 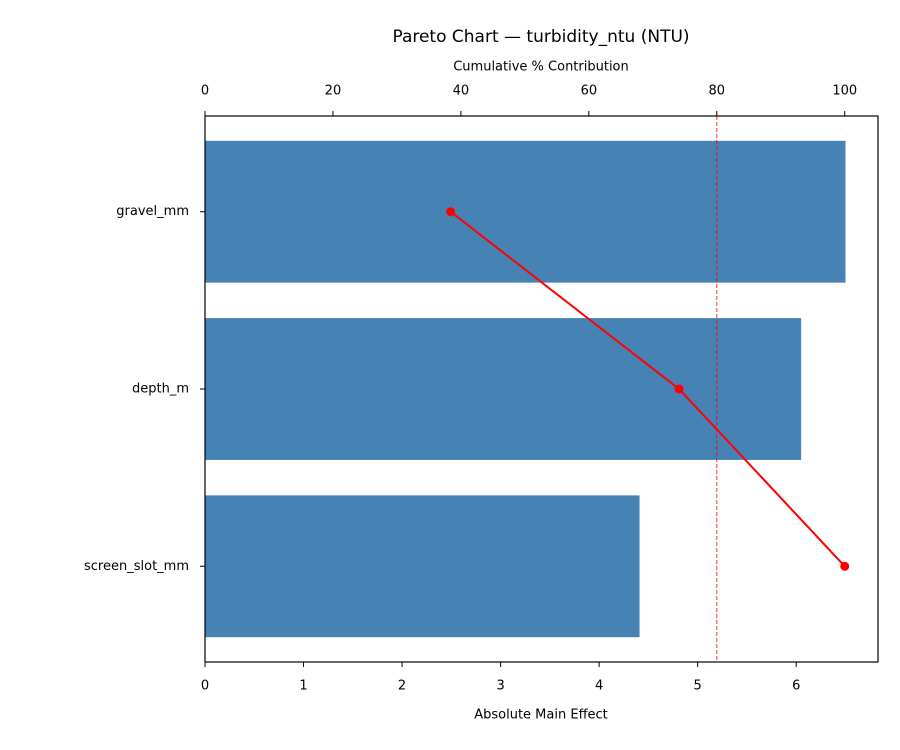 I want to click on x-tick-label: 3, so click(x=500, y=686).